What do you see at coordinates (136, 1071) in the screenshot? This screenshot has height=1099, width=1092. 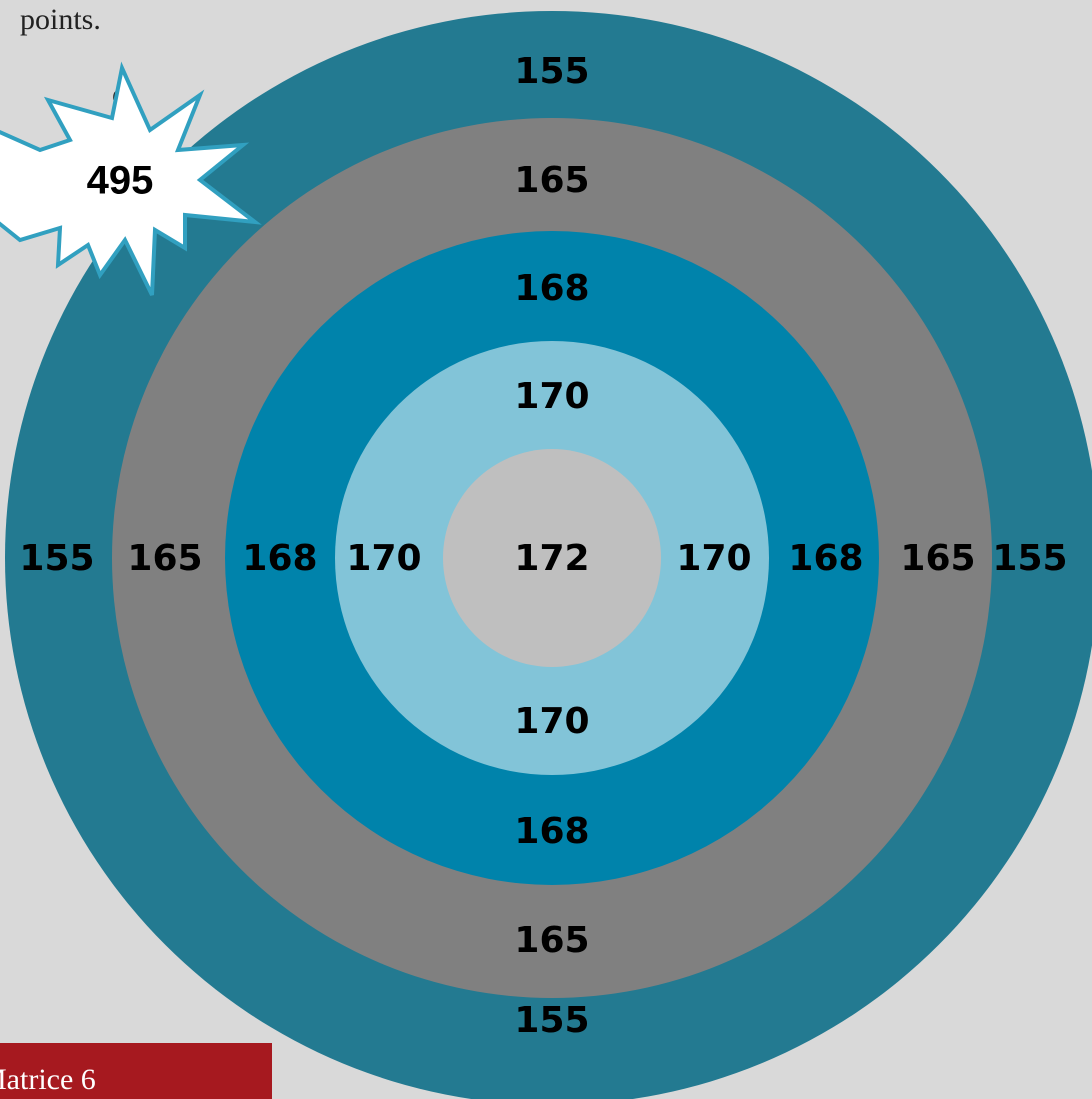 I see `footer-box` at bounding box center [136, 1071].